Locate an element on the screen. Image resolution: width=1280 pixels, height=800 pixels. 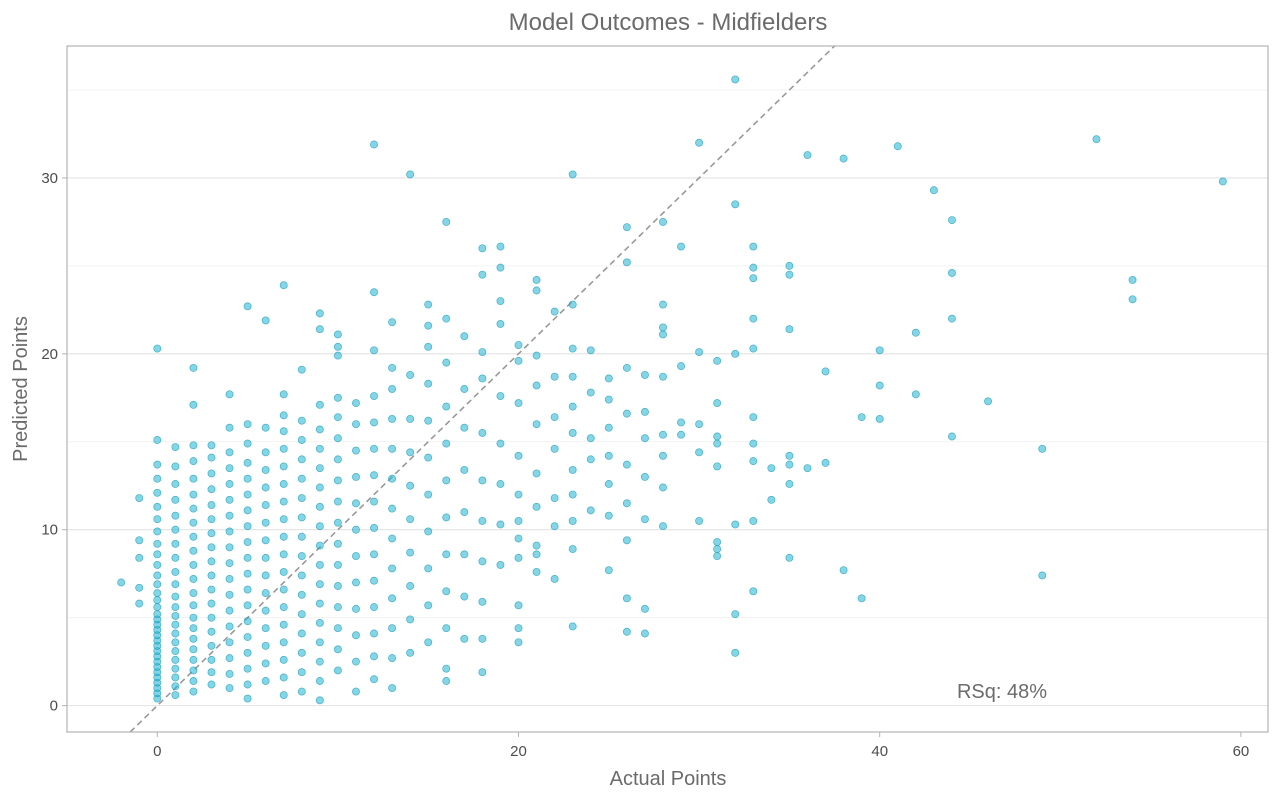
x-tick-label: 40 is located at coordinates (879, 751).